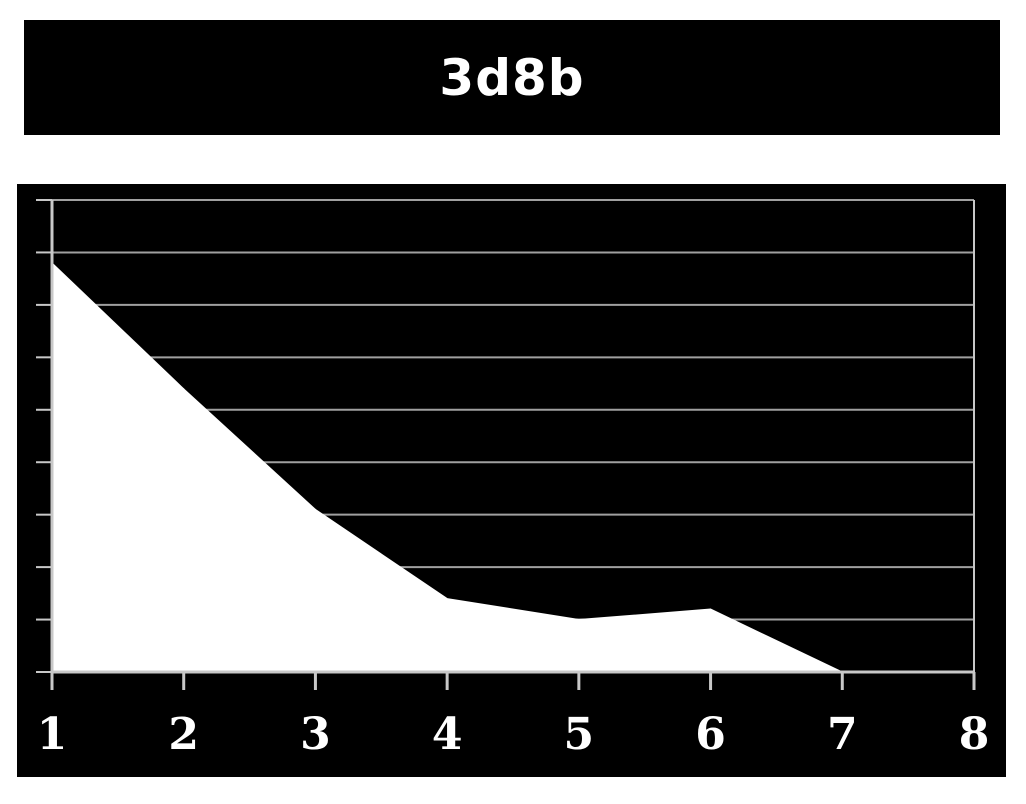  I want to click on x-tick-label: 2, so click(183, 734).